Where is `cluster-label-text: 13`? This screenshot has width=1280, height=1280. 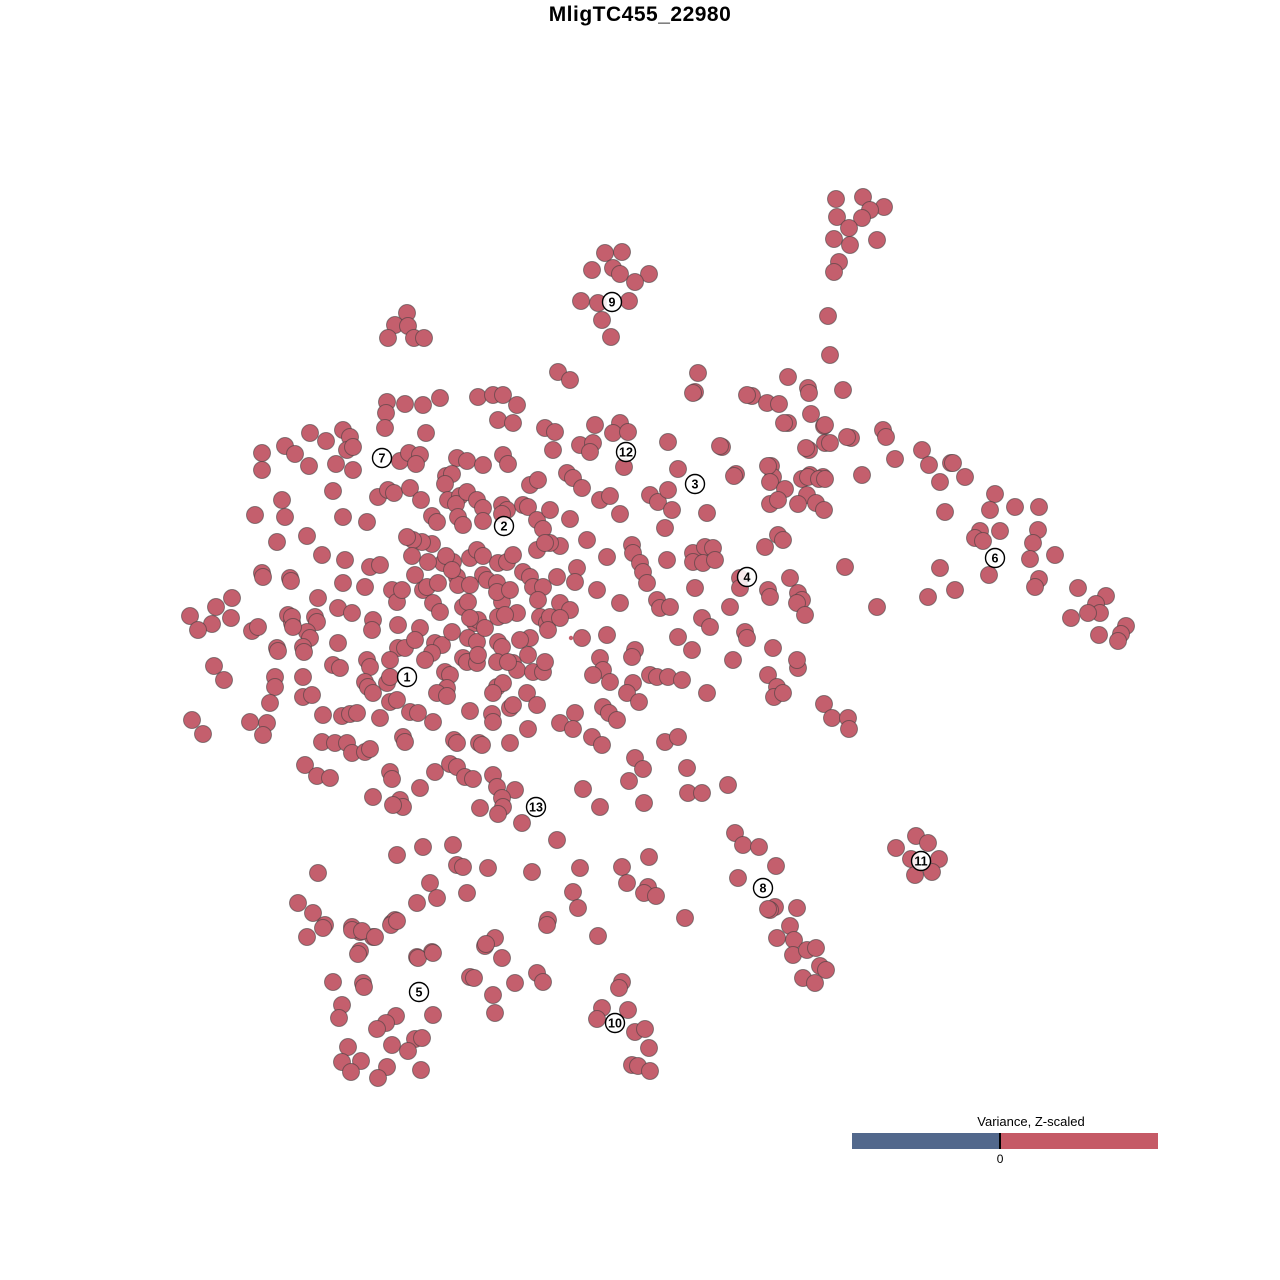 cluster-label-text: 13 is located at coordinates (536, 808).